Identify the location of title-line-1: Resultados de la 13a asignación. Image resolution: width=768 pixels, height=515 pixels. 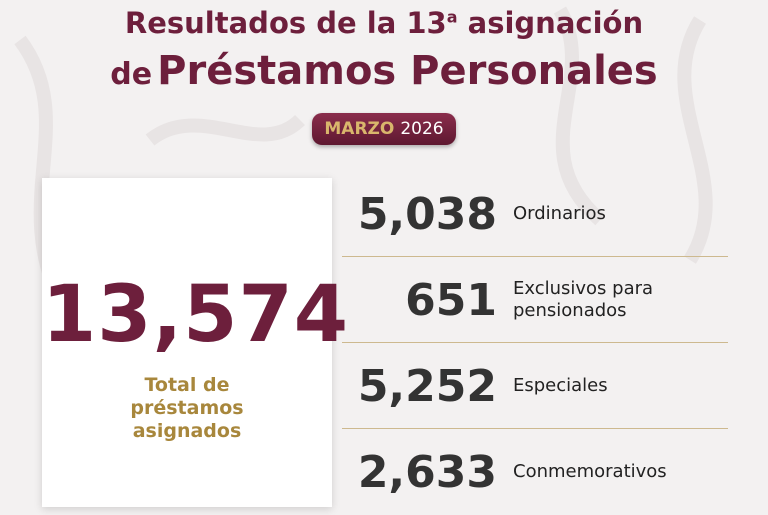
(384, 23).